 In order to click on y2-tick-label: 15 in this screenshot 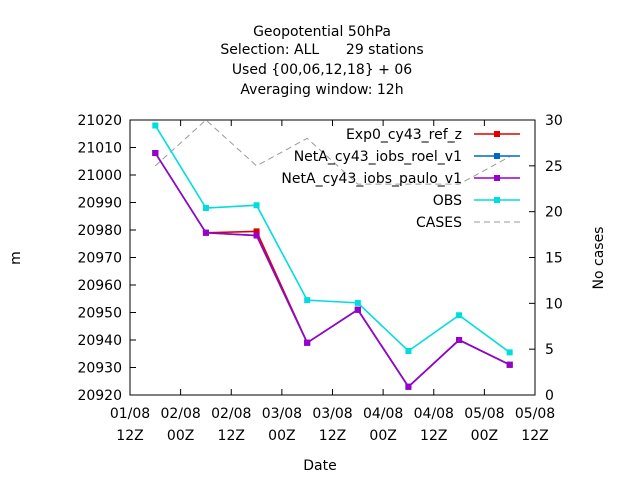, I will do `click(554, 259)`.